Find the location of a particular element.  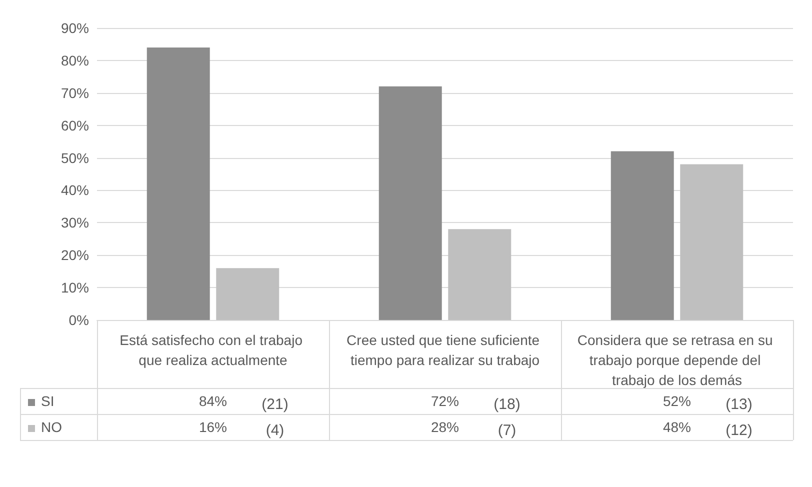

text: (18) is located at coordinates (507, 404).